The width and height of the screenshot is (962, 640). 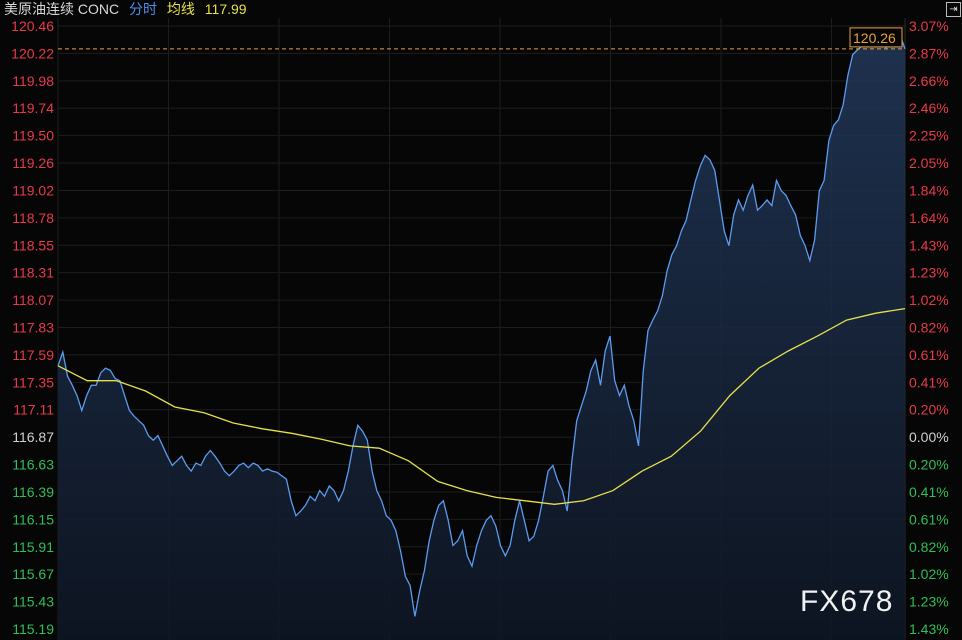 What do you see at coordinates (33, 629) in the screenshot?
I see `left-tick-label: 115.19` at bounding box center [33, 629].